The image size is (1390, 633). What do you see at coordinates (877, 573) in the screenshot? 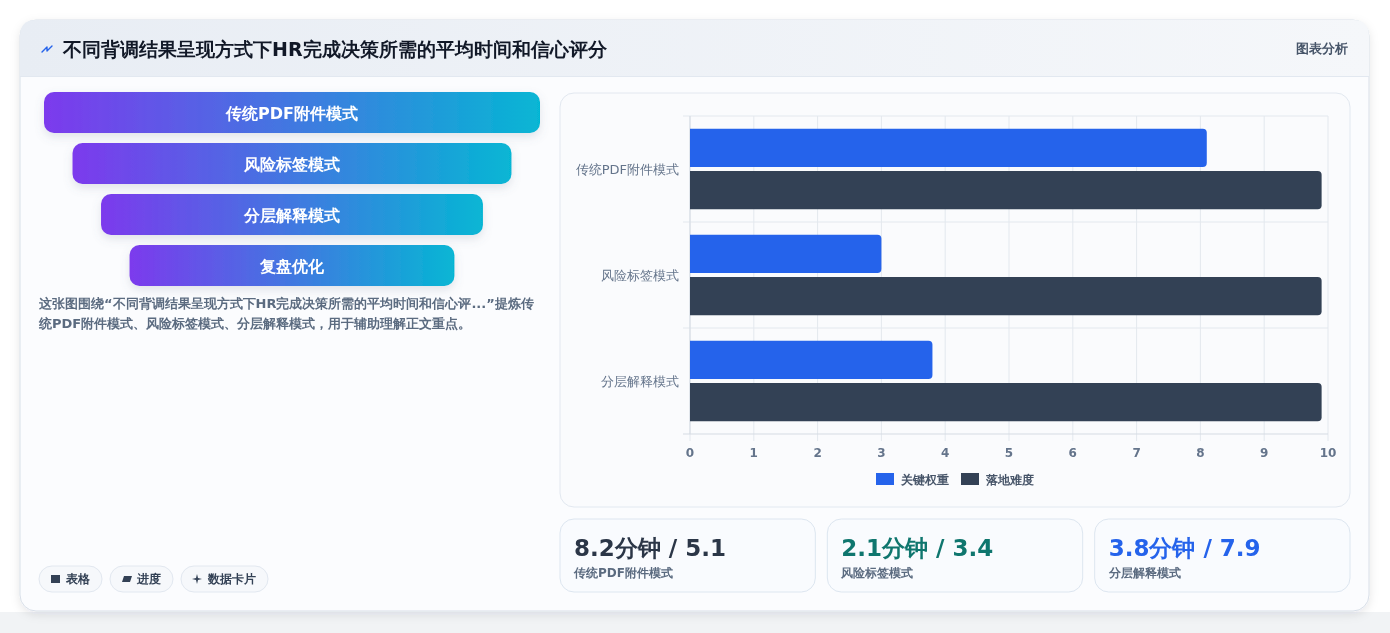
I see `text: 风险标签模式` at bounding box center [877, 573].